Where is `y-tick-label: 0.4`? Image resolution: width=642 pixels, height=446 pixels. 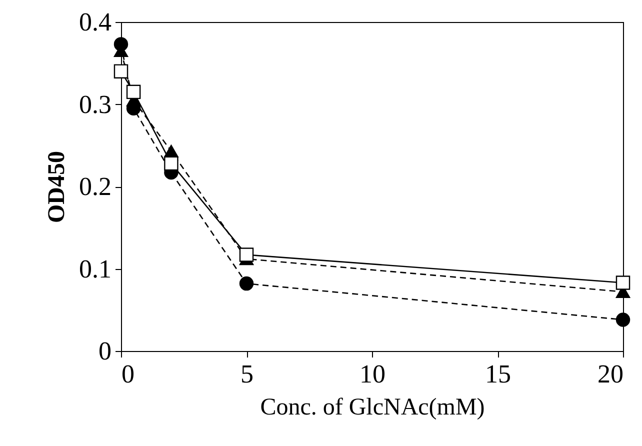 y-tick-label: 0.4 is located at coordinates (95, 22).